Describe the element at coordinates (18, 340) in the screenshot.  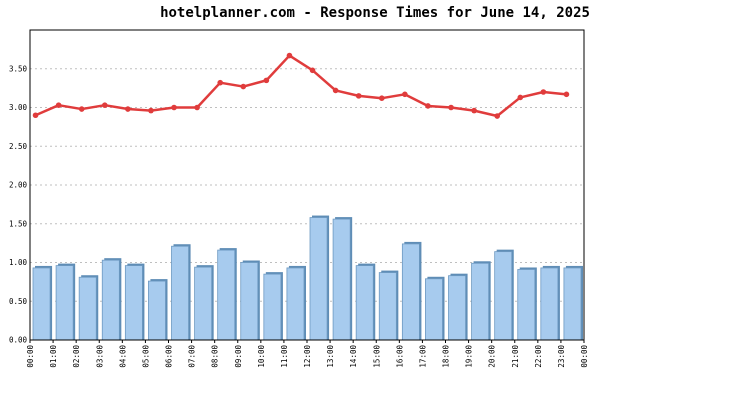
I see `y-tick-label: 0.00` at that location.